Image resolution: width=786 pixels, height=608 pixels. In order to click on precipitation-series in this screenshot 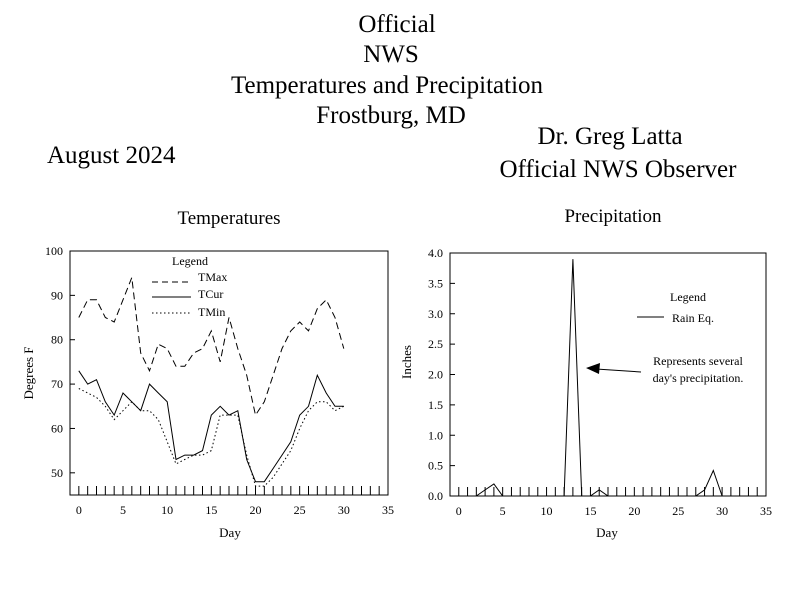, I will do `click(590, 378)`.